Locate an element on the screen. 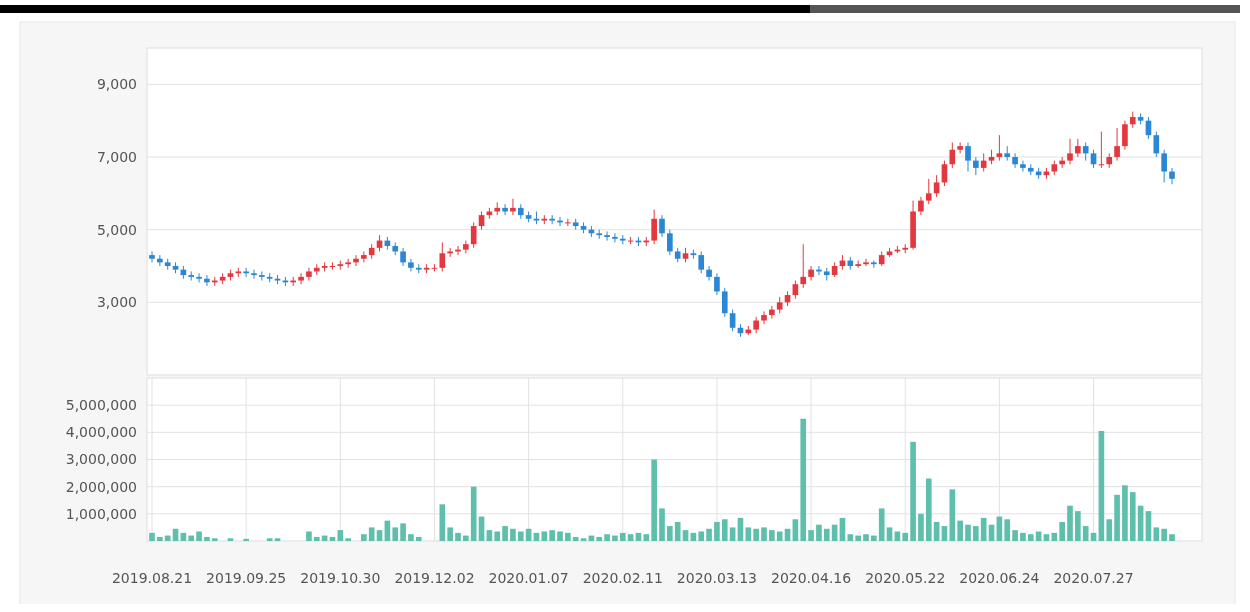 This screenshot has width=1250, height=612. x-tick-label: 2019.09.25 is located at coordinates (246, 578).